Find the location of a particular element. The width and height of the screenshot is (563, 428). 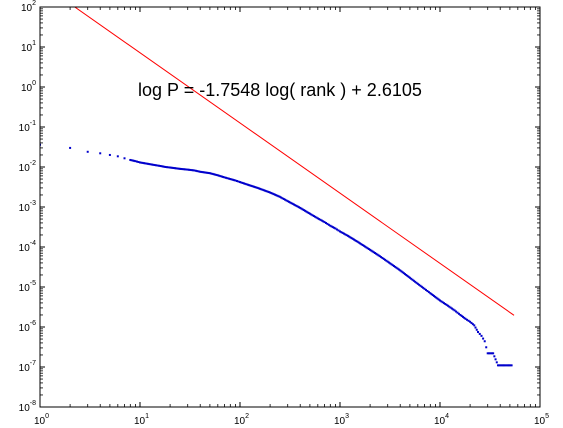

y-tick-label: 10⁰ is located at coordinates (28, 87).